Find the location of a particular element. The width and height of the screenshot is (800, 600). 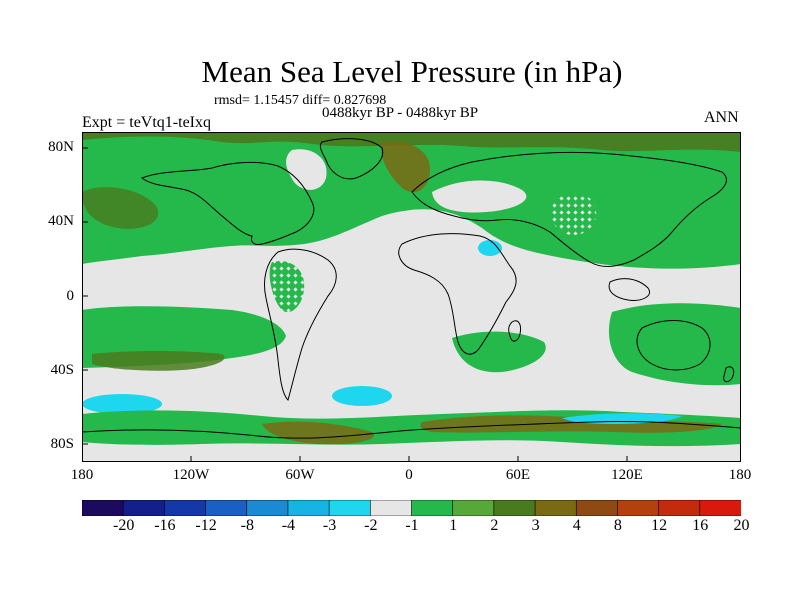

coast-africa is located at coordinates (457, 294).